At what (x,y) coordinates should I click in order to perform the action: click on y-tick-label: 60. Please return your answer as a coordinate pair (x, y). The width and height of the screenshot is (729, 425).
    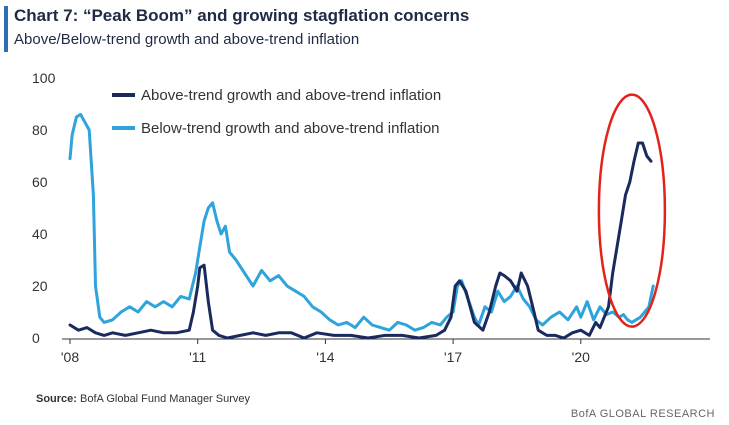
    Looking at the image, I should click on (40, 182).